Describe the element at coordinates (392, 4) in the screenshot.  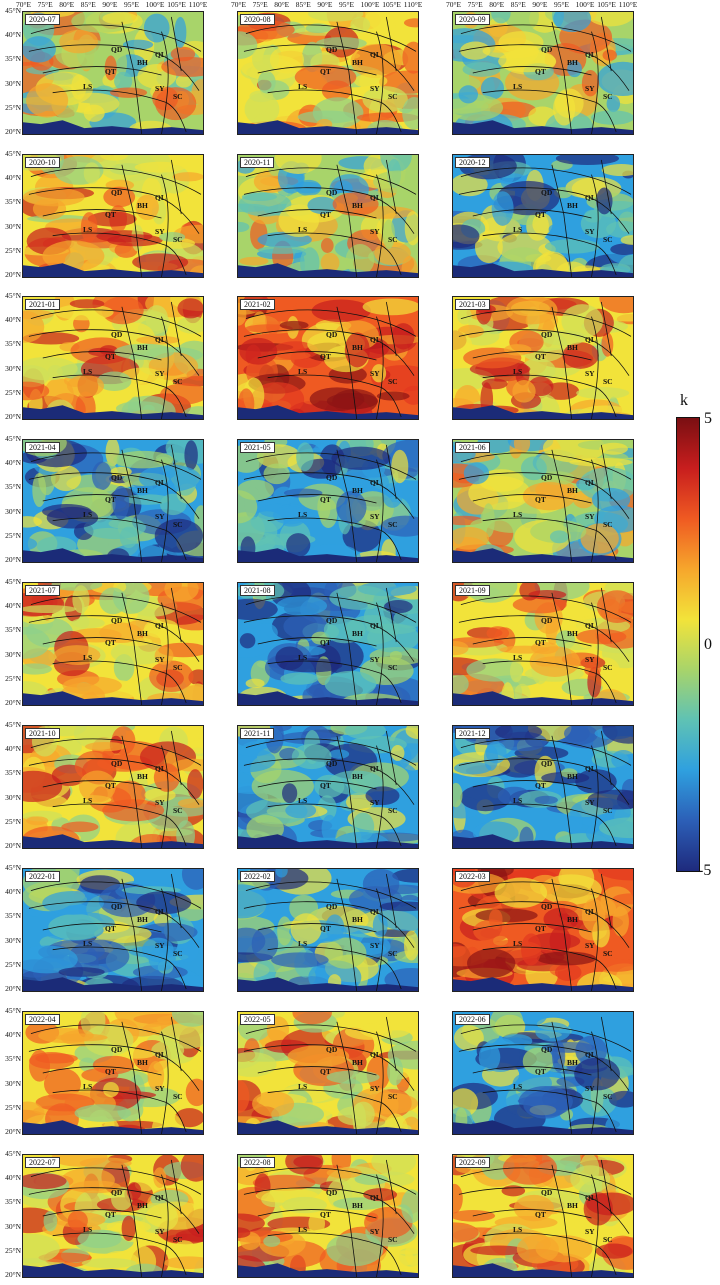
I see `longitude-label: 105°E` at that location.